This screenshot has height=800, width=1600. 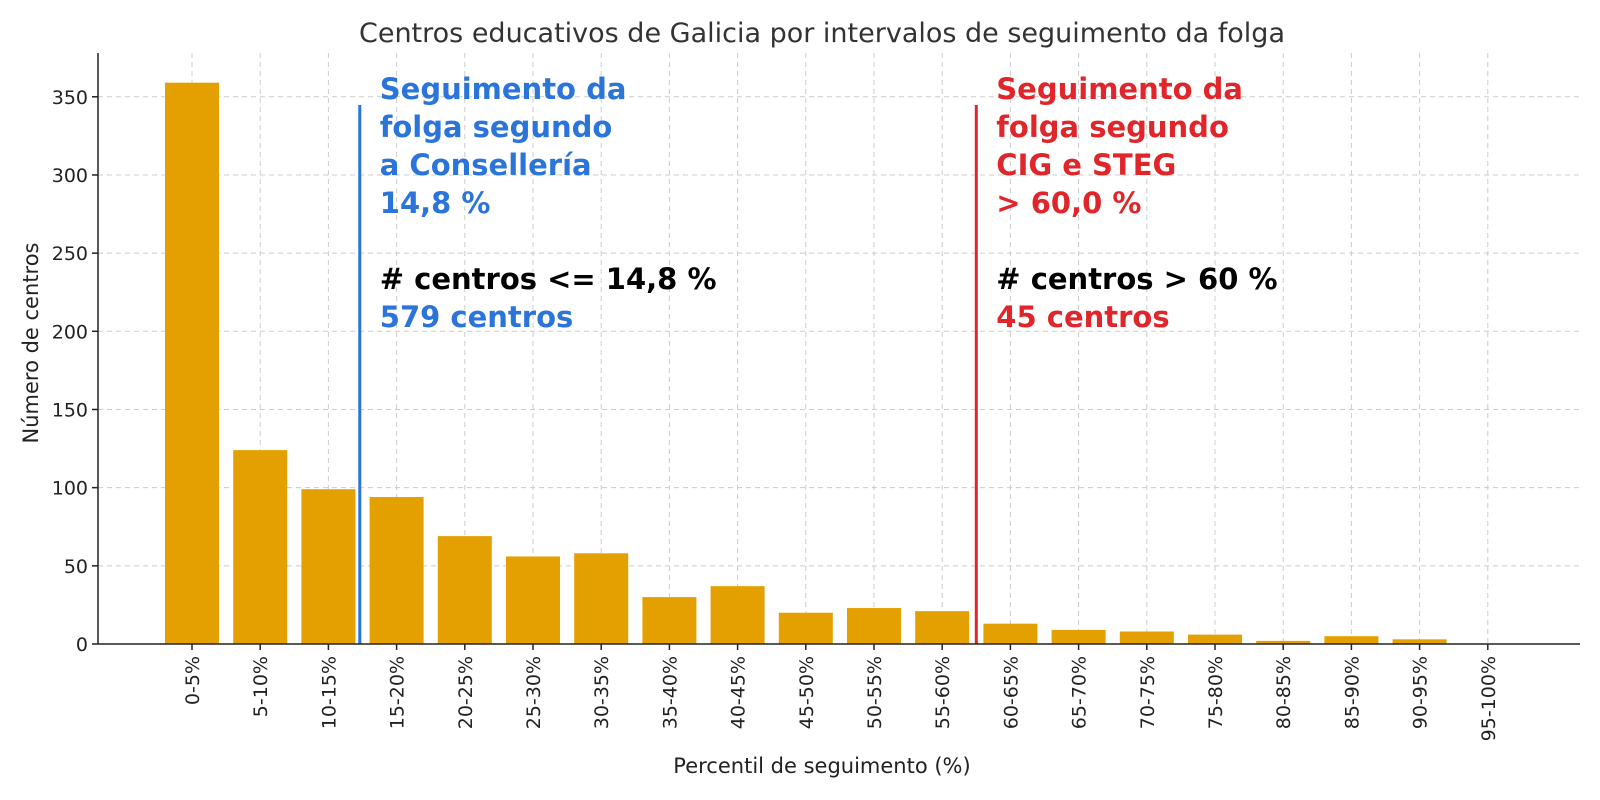 What do you see at coordinates (1284, 692) in the screenshot?
I see `x-tick-label: 80-85%` at bounding box center [1284, 692].